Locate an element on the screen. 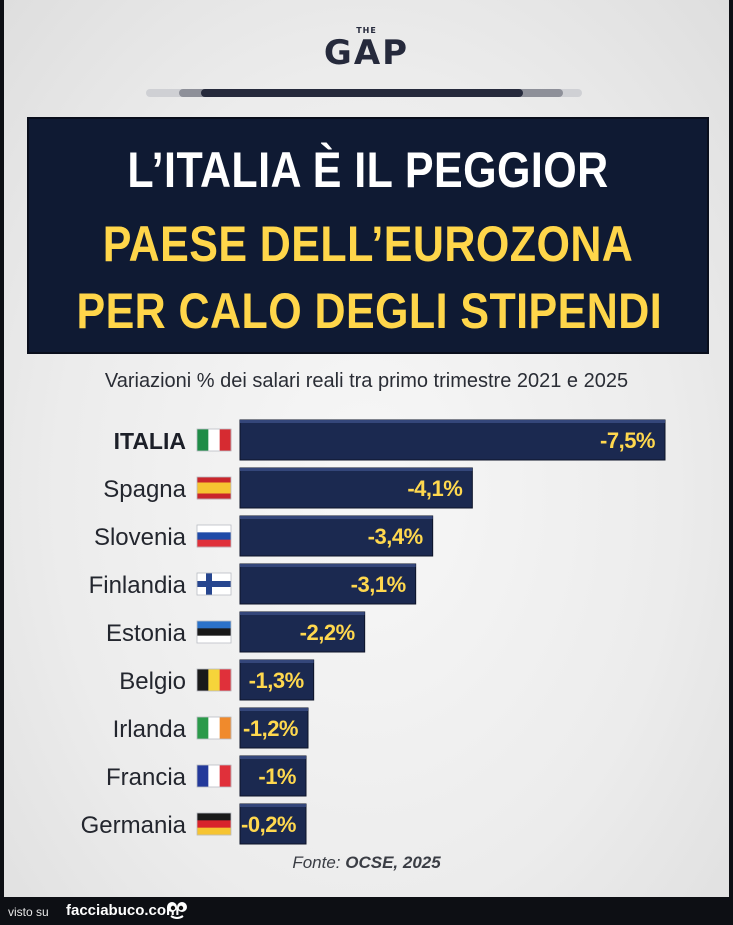 The height and width of the screenshot is (925, 733). source-credit: Fonte: OCSE, 2025 is located at coordinates (366, 863).